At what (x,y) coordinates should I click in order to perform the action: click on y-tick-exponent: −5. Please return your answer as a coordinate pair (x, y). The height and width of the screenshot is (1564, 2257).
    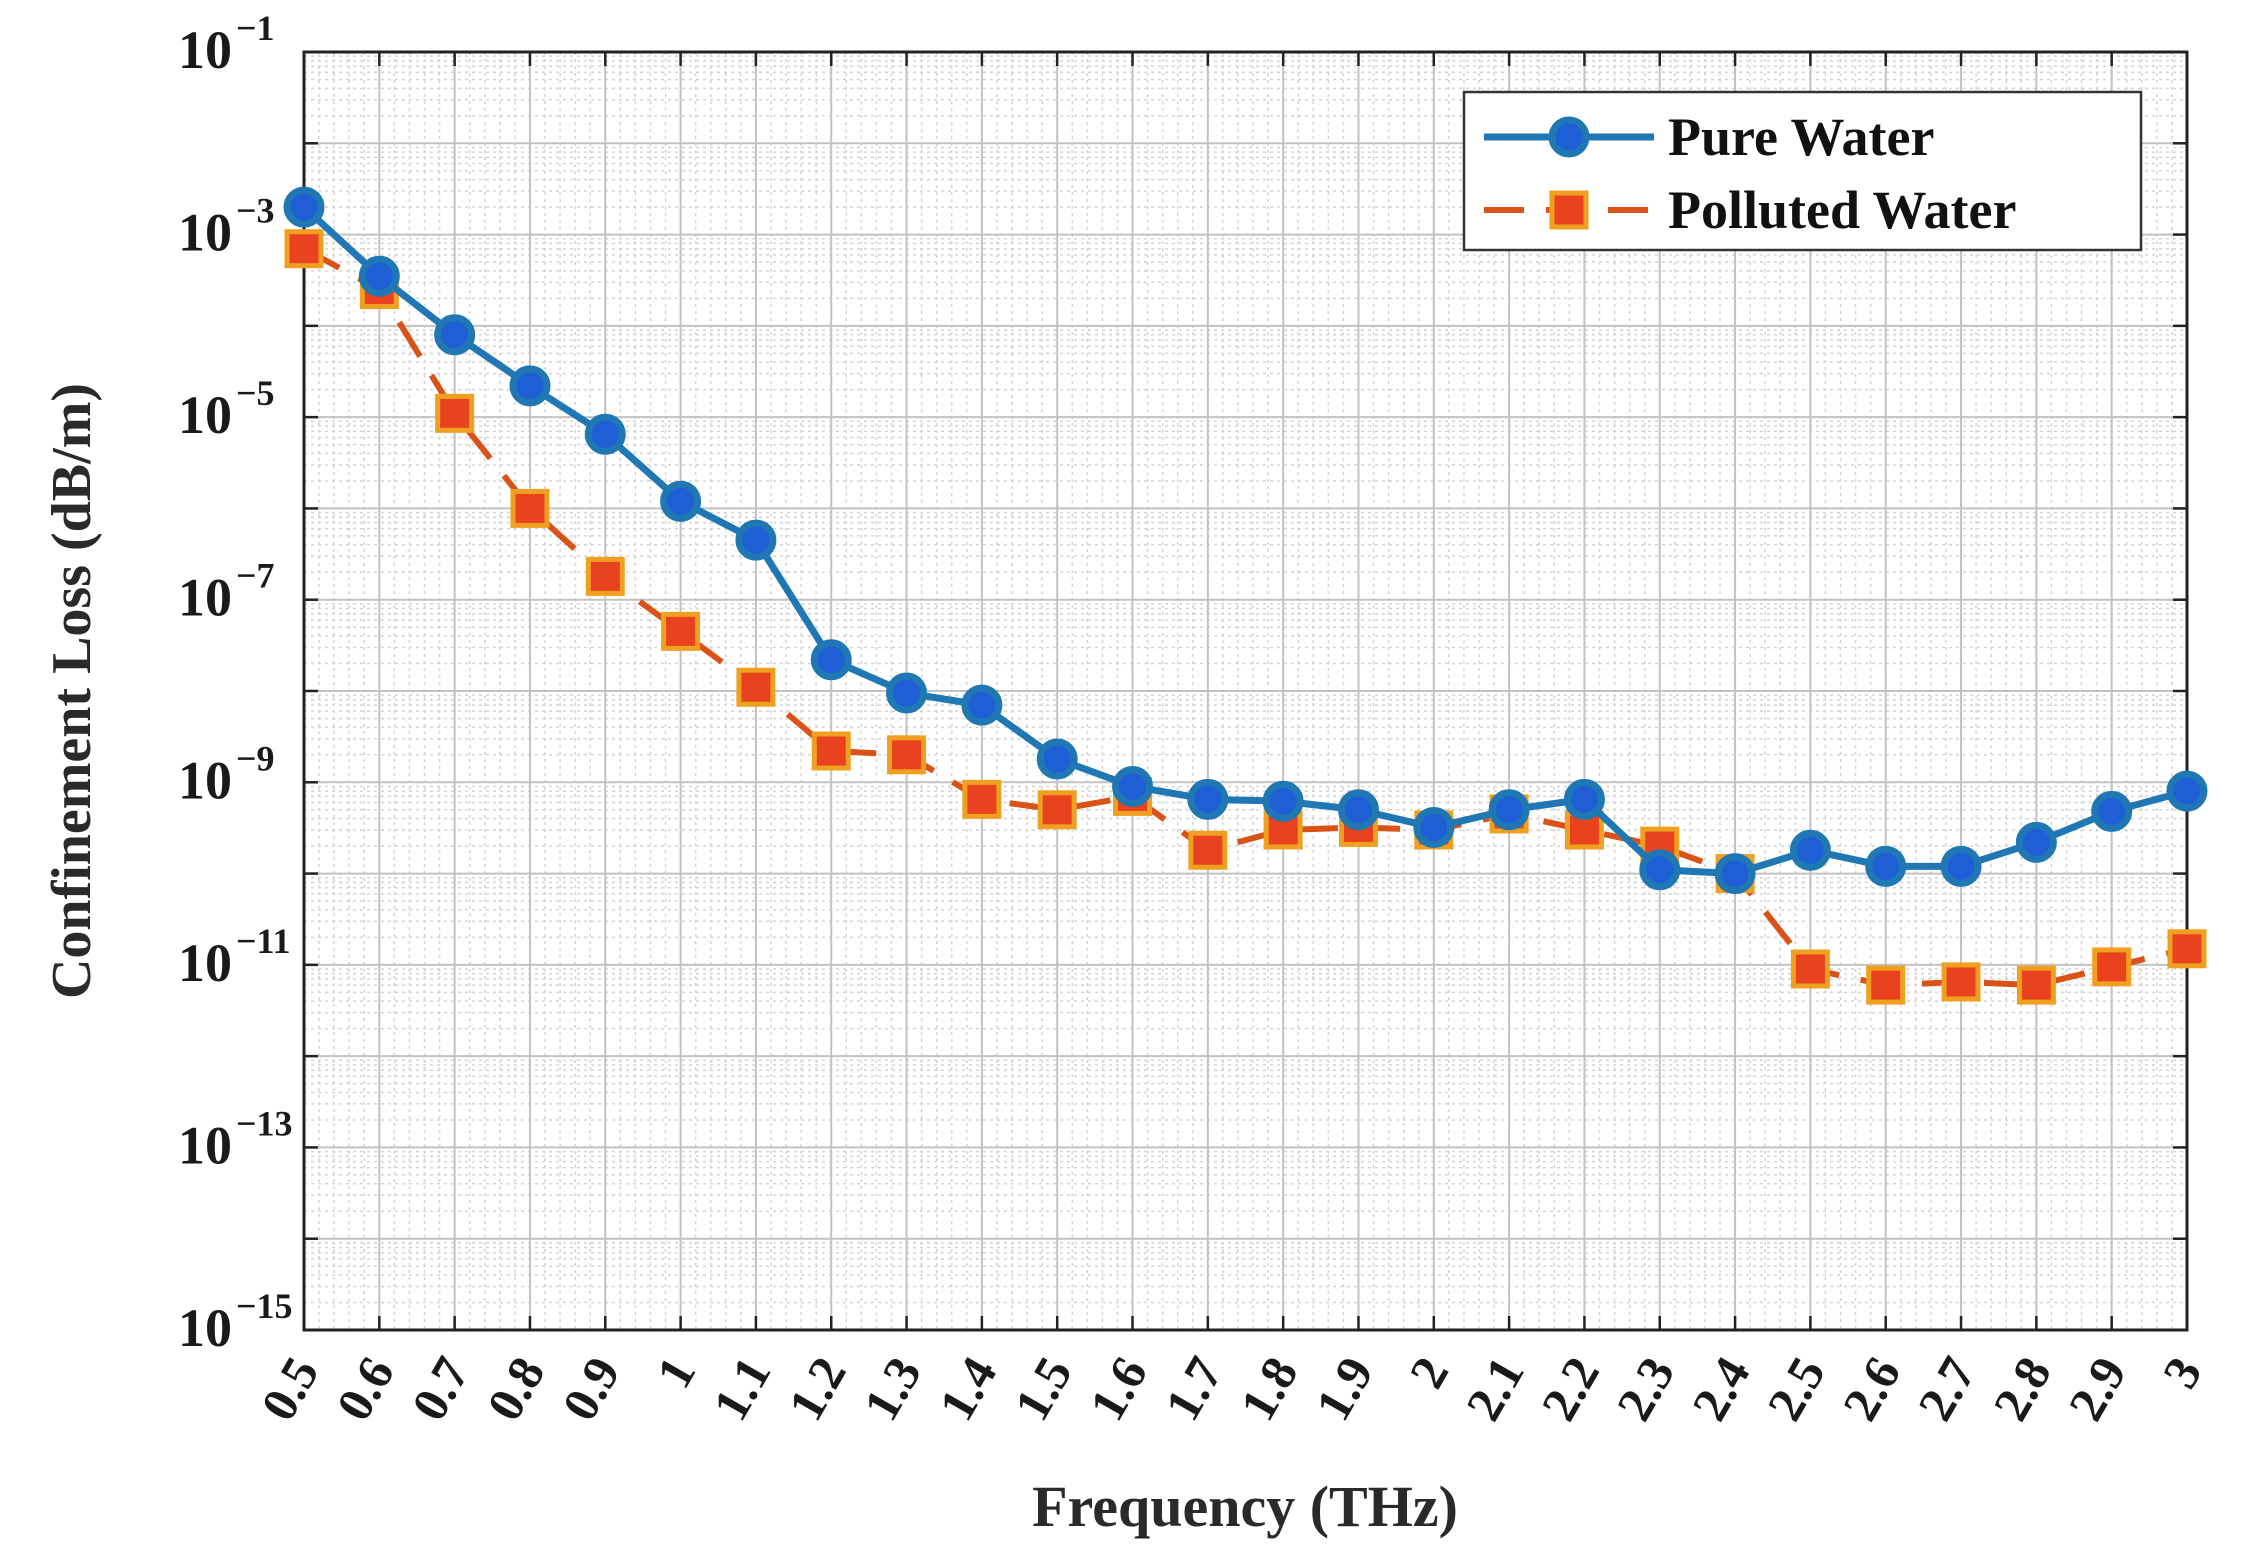
    Looking at the image, I should click on (255, 393).